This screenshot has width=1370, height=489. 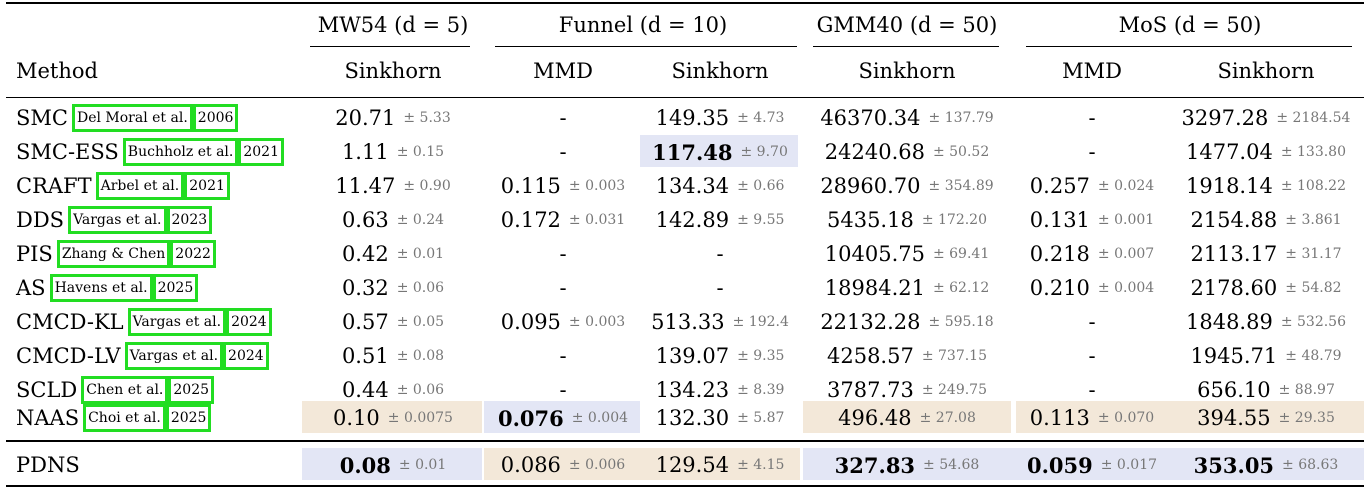 I want to click on citation: Chen et al. 2025, so click(x=148, y=390).